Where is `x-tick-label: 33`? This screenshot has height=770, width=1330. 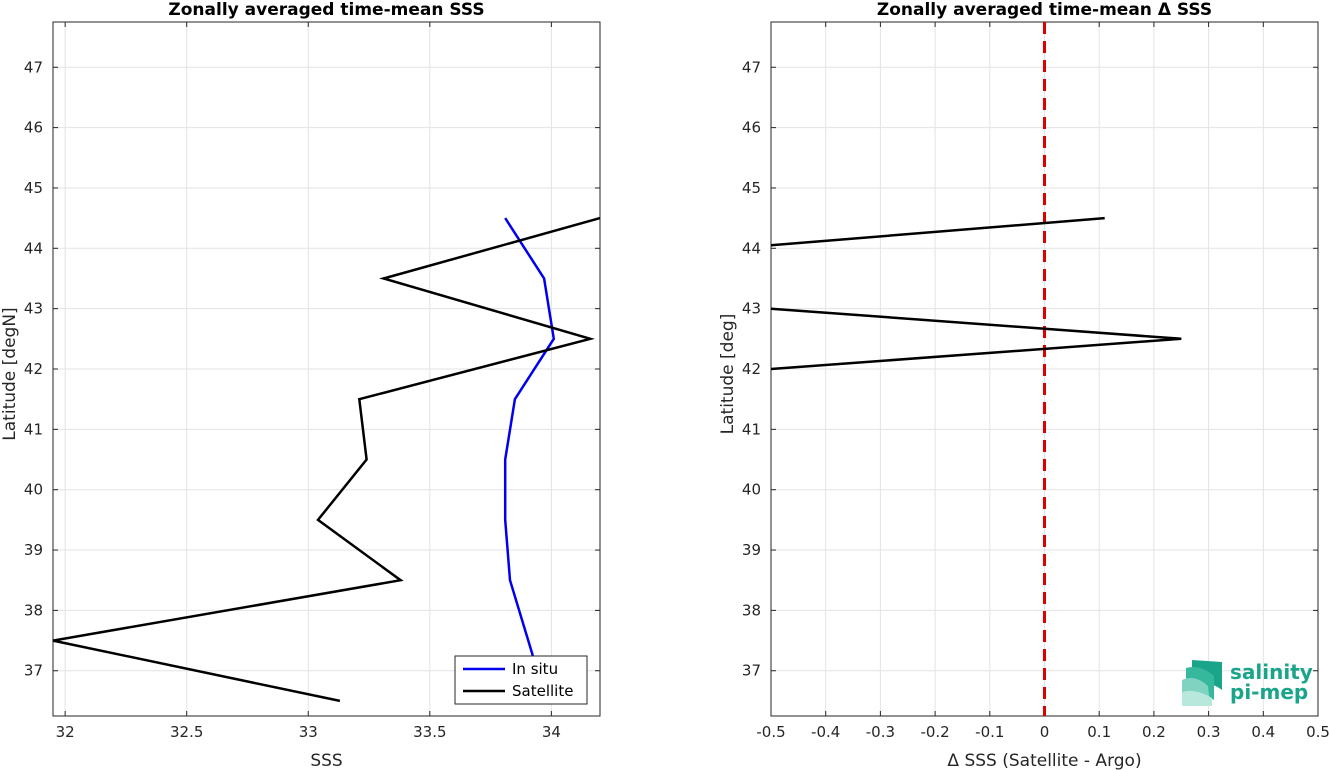
x-tick-label: 33 is located at coordinates (308, 732).